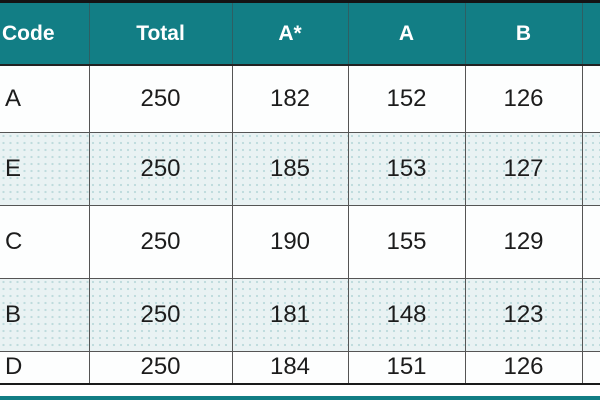 The image size is (600, 400). Describe the element at coordinates (406, 98) in the screenshot. I see `cell-a: 152` at that location.